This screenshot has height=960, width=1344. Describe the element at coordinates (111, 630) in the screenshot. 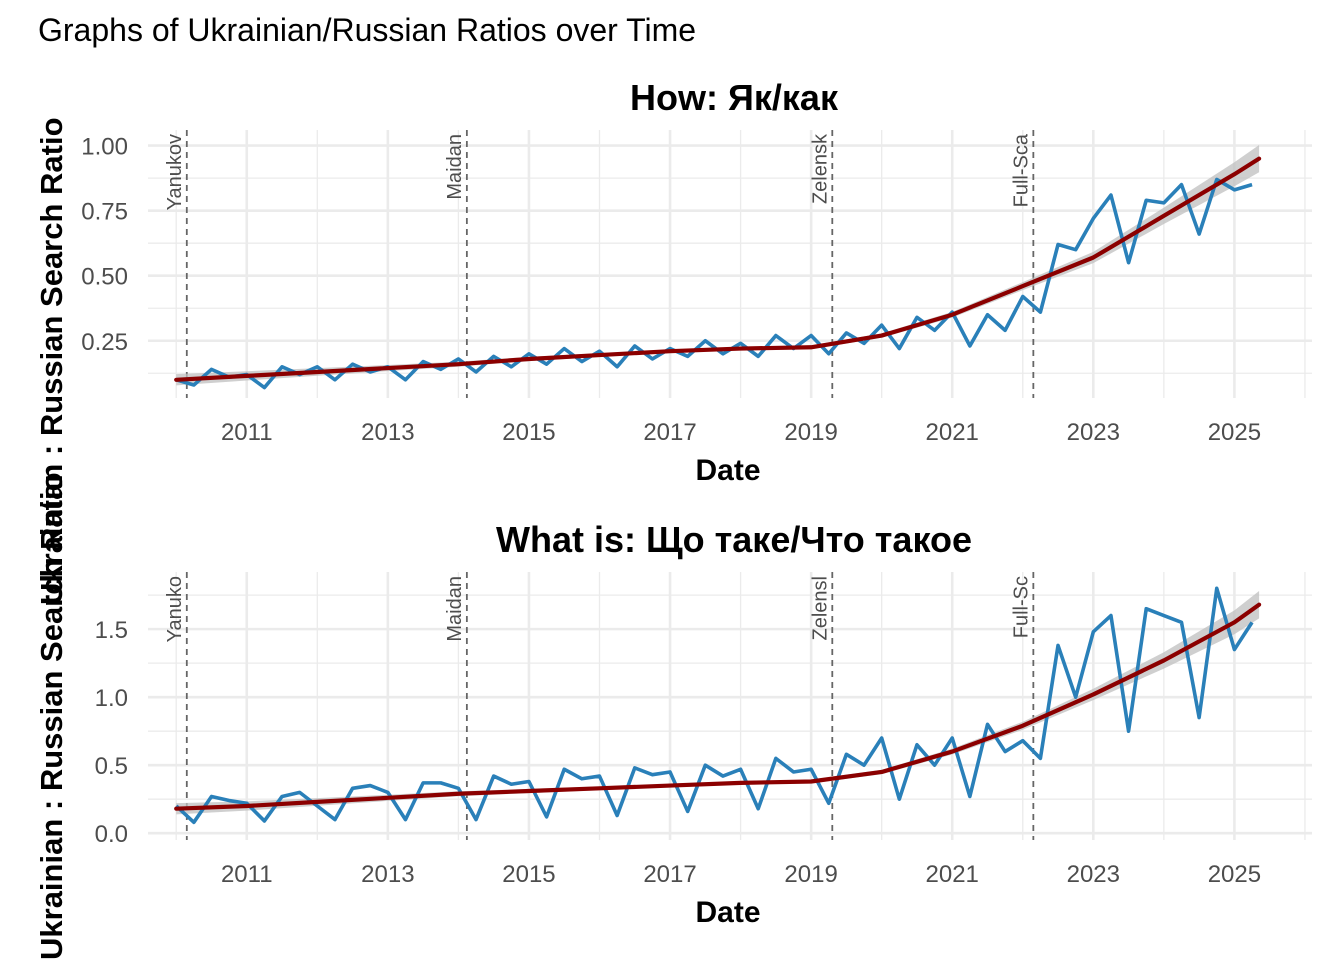

I see `y-tick-label: 1.5` at that location.